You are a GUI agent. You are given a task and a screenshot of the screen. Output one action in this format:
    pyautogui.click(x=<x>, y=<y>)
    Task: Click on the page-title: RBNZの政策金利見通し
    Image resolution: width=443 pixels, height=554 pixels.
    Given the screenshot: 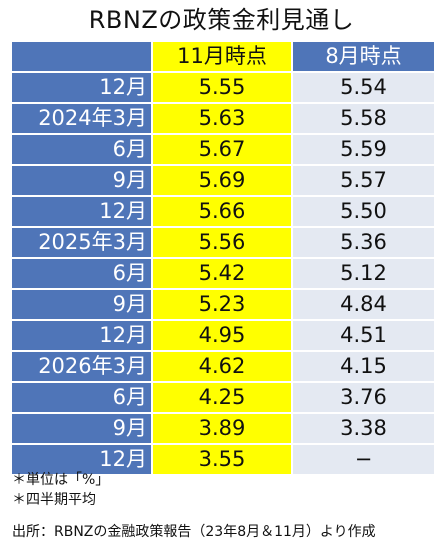 What is the action you would take?
    pyautogui.click(x=221, y=20)
    